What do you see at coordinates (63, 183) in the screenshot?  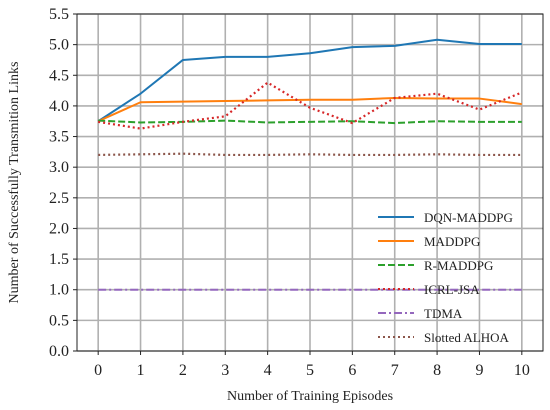 I see `y-tick-labels: 0.0 0.5 1.0 1.5 2.0 2.5 3.0 3.5 4.0 4.5 5.0 5.5` at bounding box center [63, 183].